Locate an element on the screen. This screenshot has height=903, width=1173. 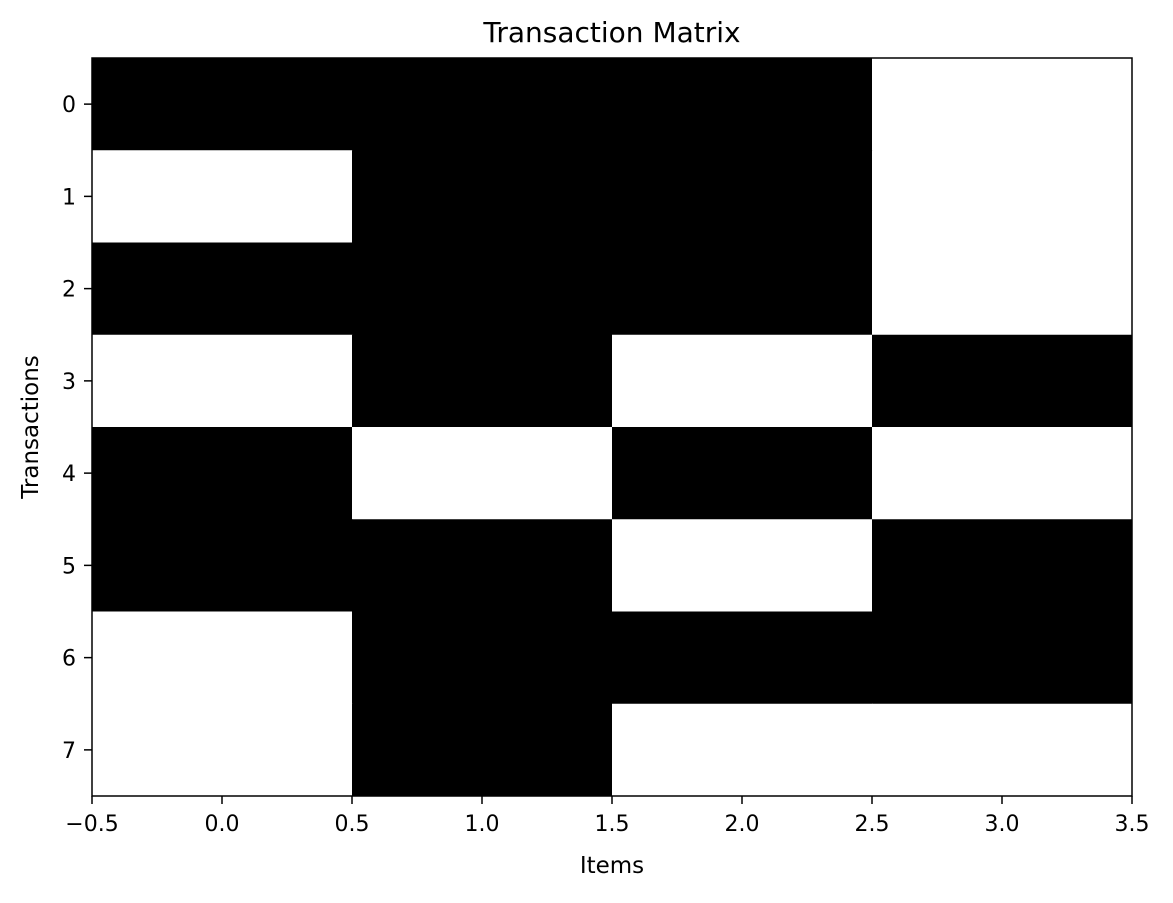
x-axis-ticks: −0.5 0.0 0.5 1.0 1.5 2.0 2.5 3.0 3.5 is located at coordinates (607, 816).